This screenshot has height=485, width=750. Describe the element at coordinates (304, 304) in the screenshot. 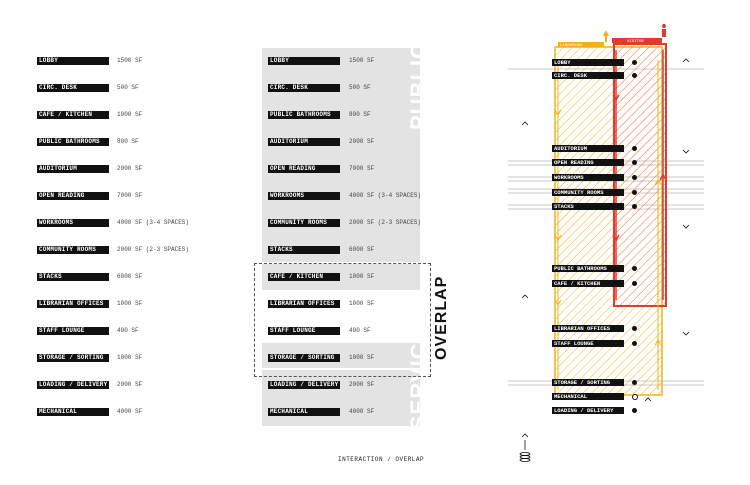

I see `program-name: LIBRARIAN OFFICES` at that location.